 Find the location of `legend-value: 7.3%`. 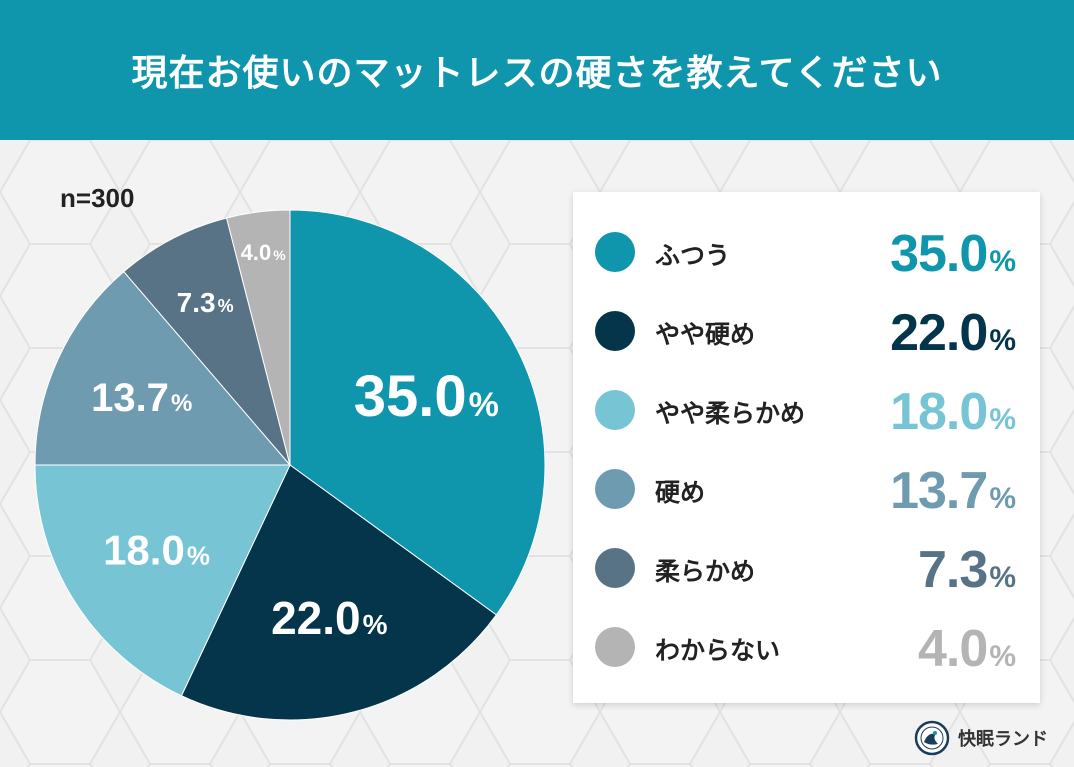

legend-value: 7.3% is located at coordinates (967, 570).